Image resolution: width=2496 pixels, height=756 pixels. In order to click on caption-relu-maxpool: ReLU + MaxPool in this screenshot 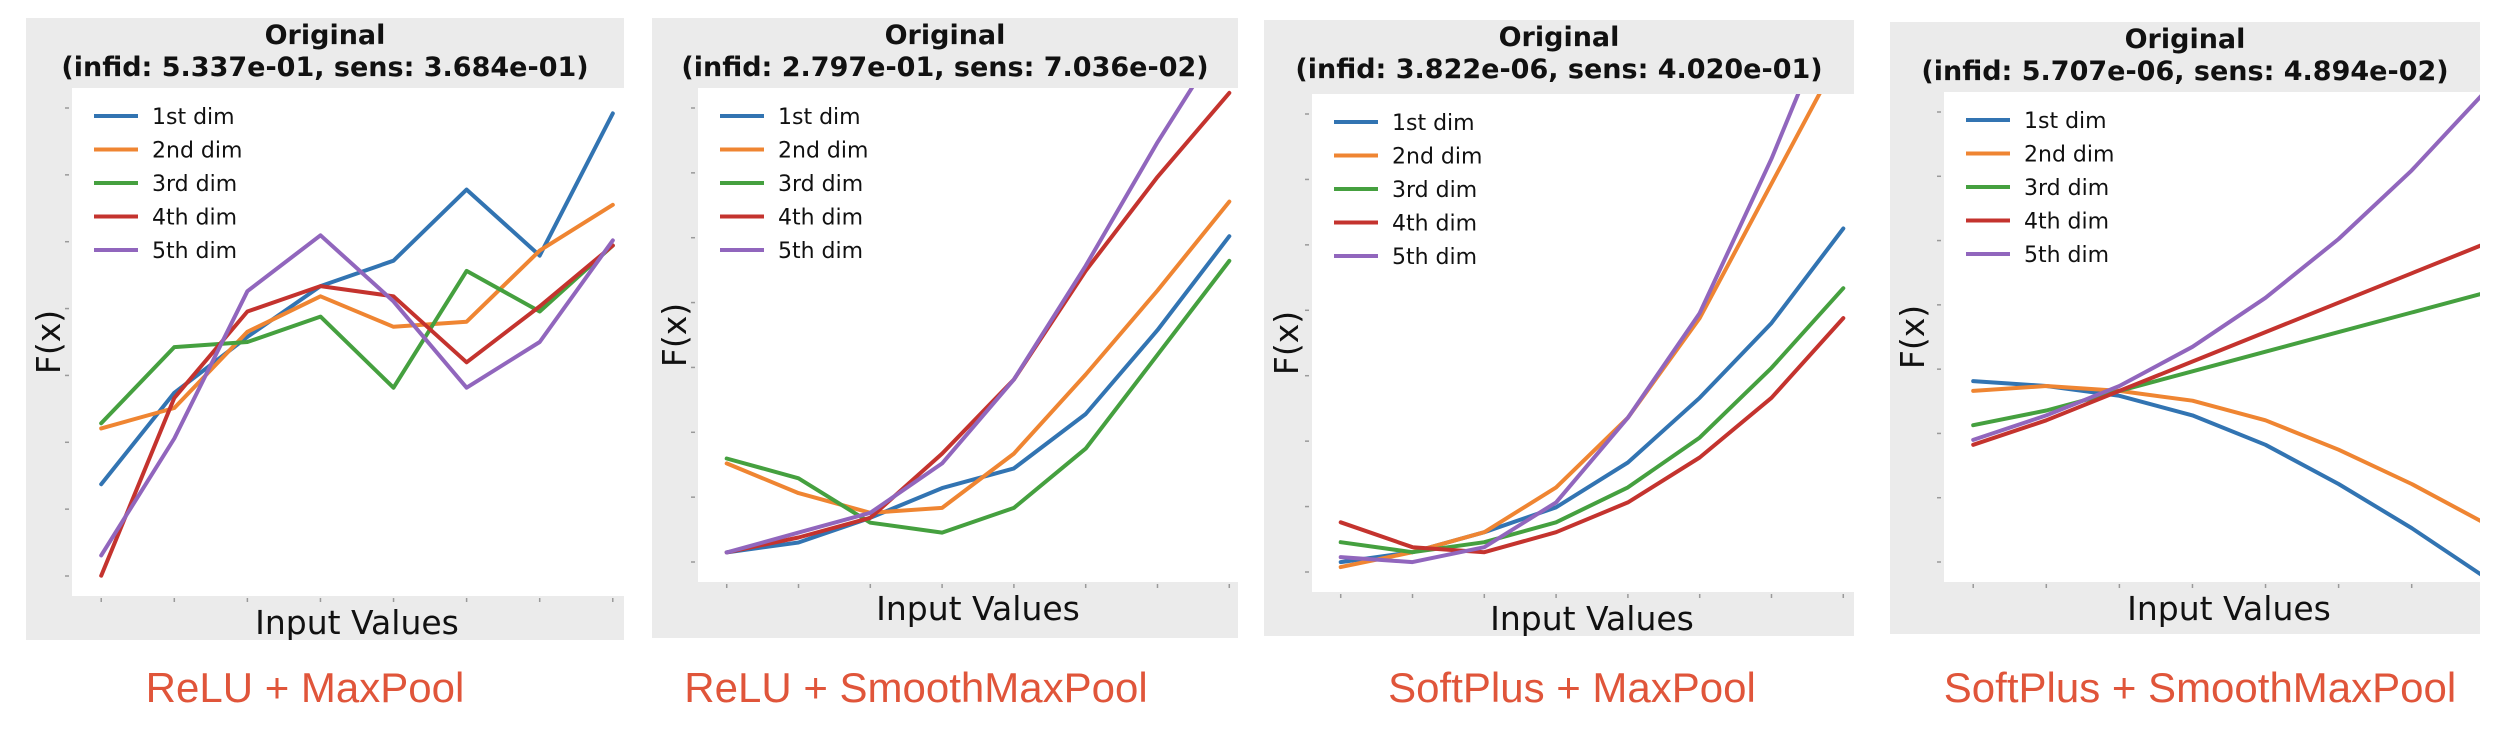, I will do `click(305, 687)`.